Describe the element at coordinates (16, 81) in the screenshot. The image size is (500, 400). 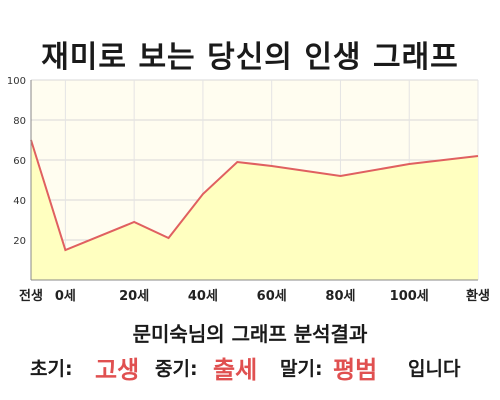
I see `y-tick-label: 100` at that location.